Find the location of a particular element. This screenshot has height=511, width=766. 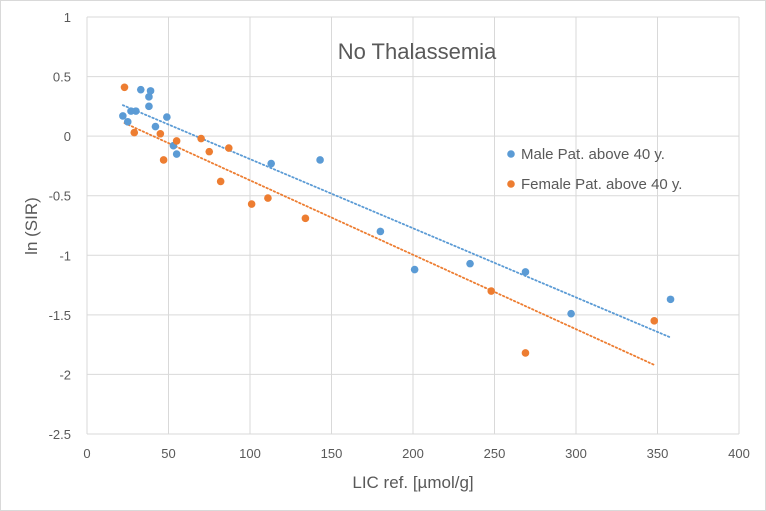

y-axis-title: ln (SIR) is located at coordinates (31, 226).